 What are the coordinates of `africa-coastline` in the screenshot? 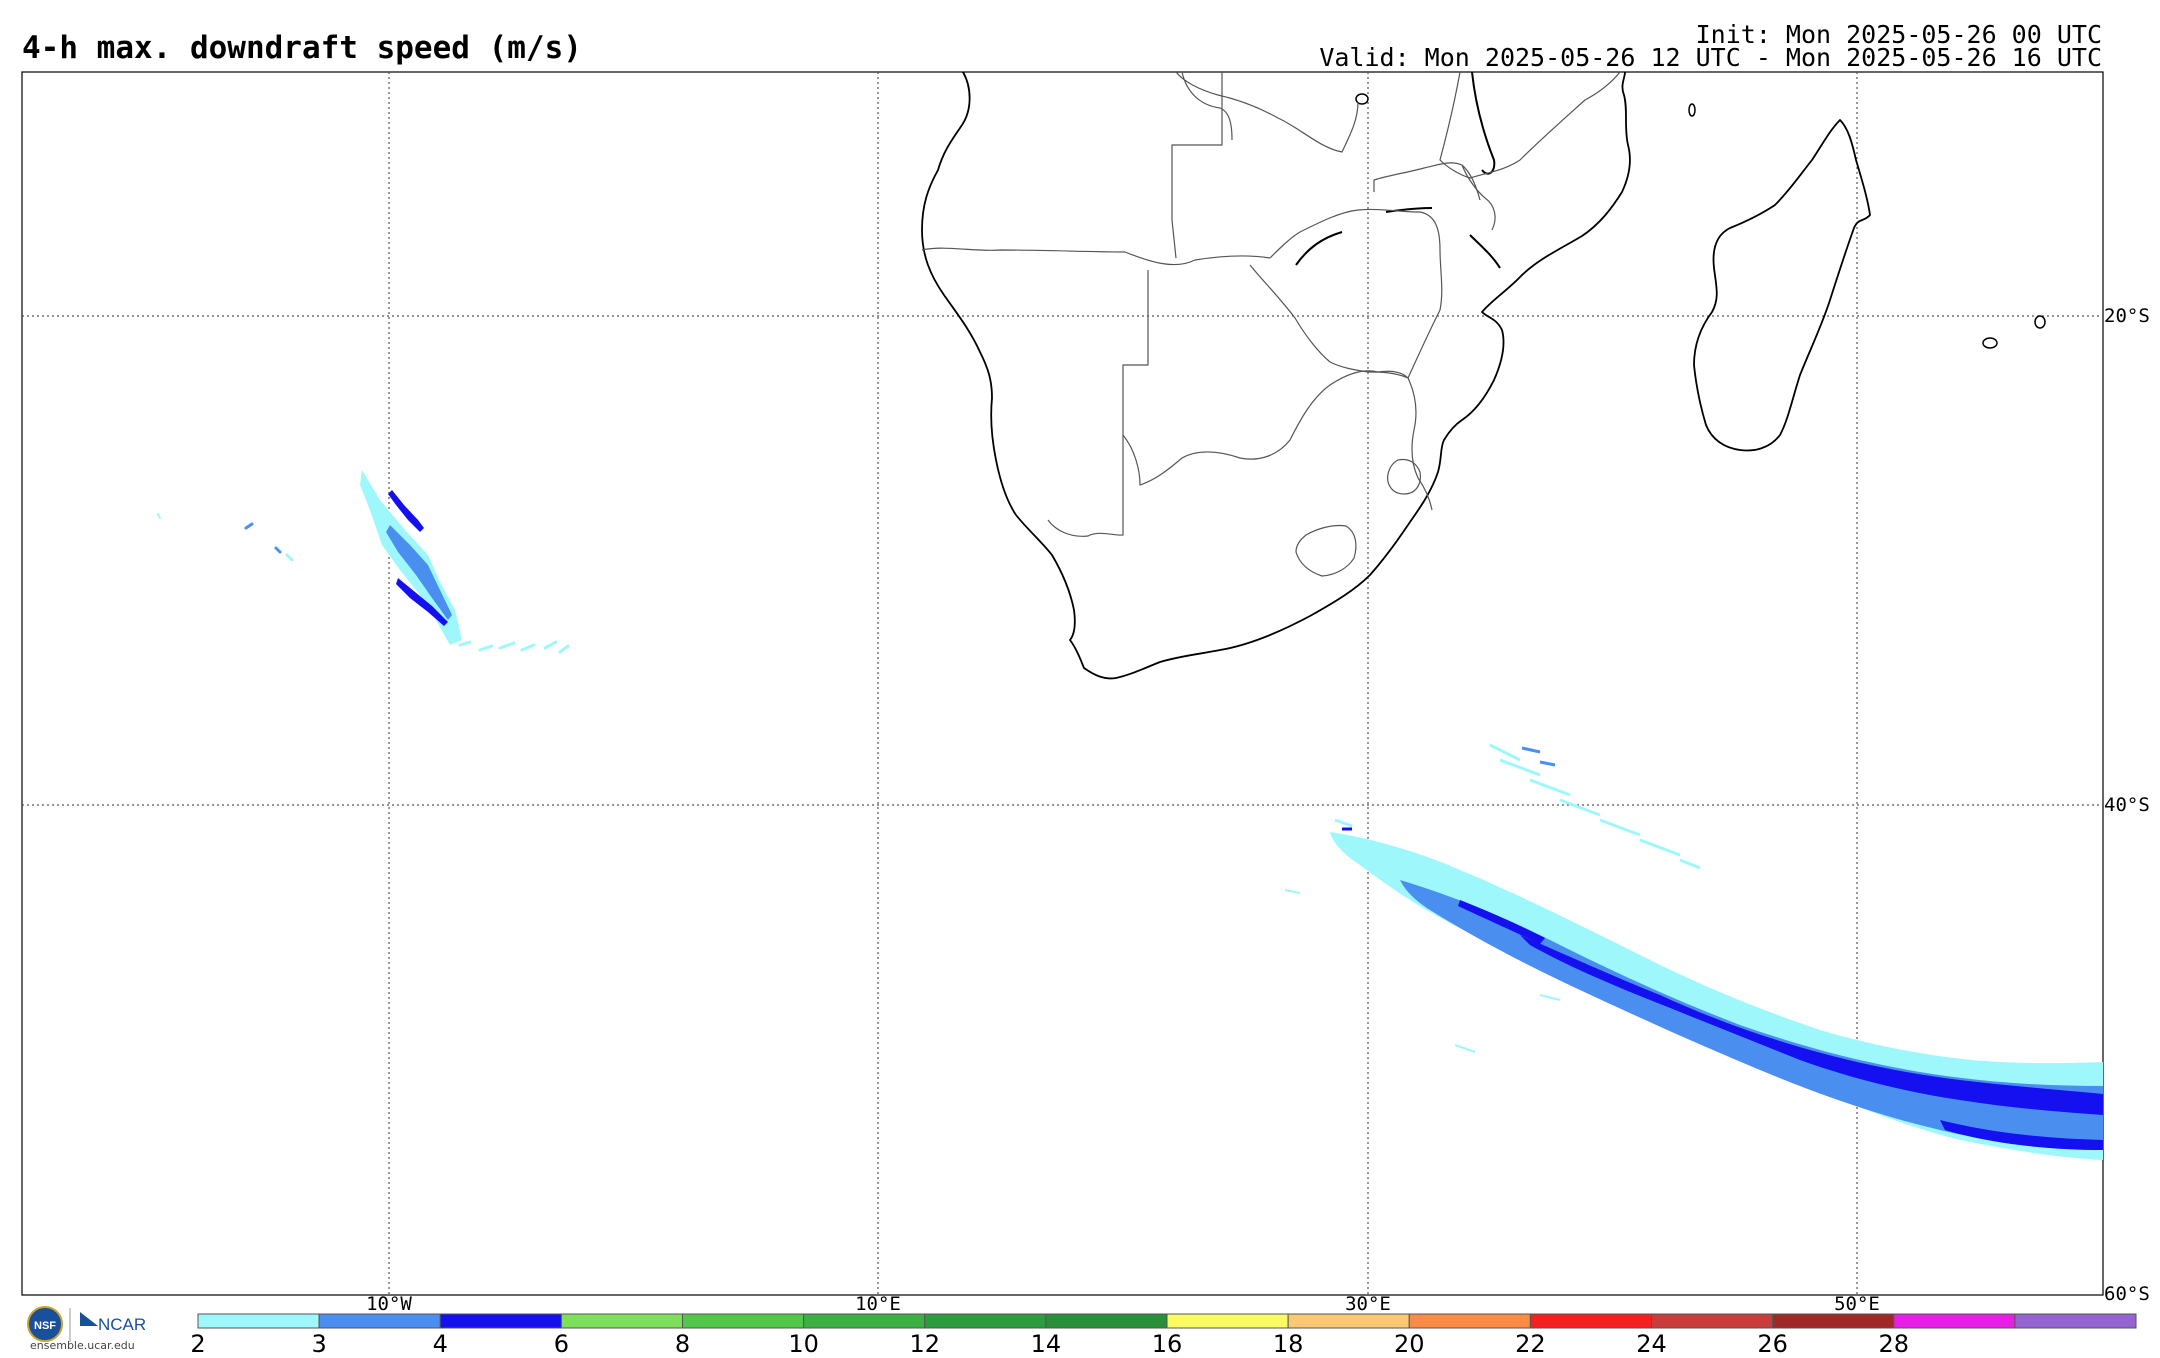 It's located at (1276, 375).